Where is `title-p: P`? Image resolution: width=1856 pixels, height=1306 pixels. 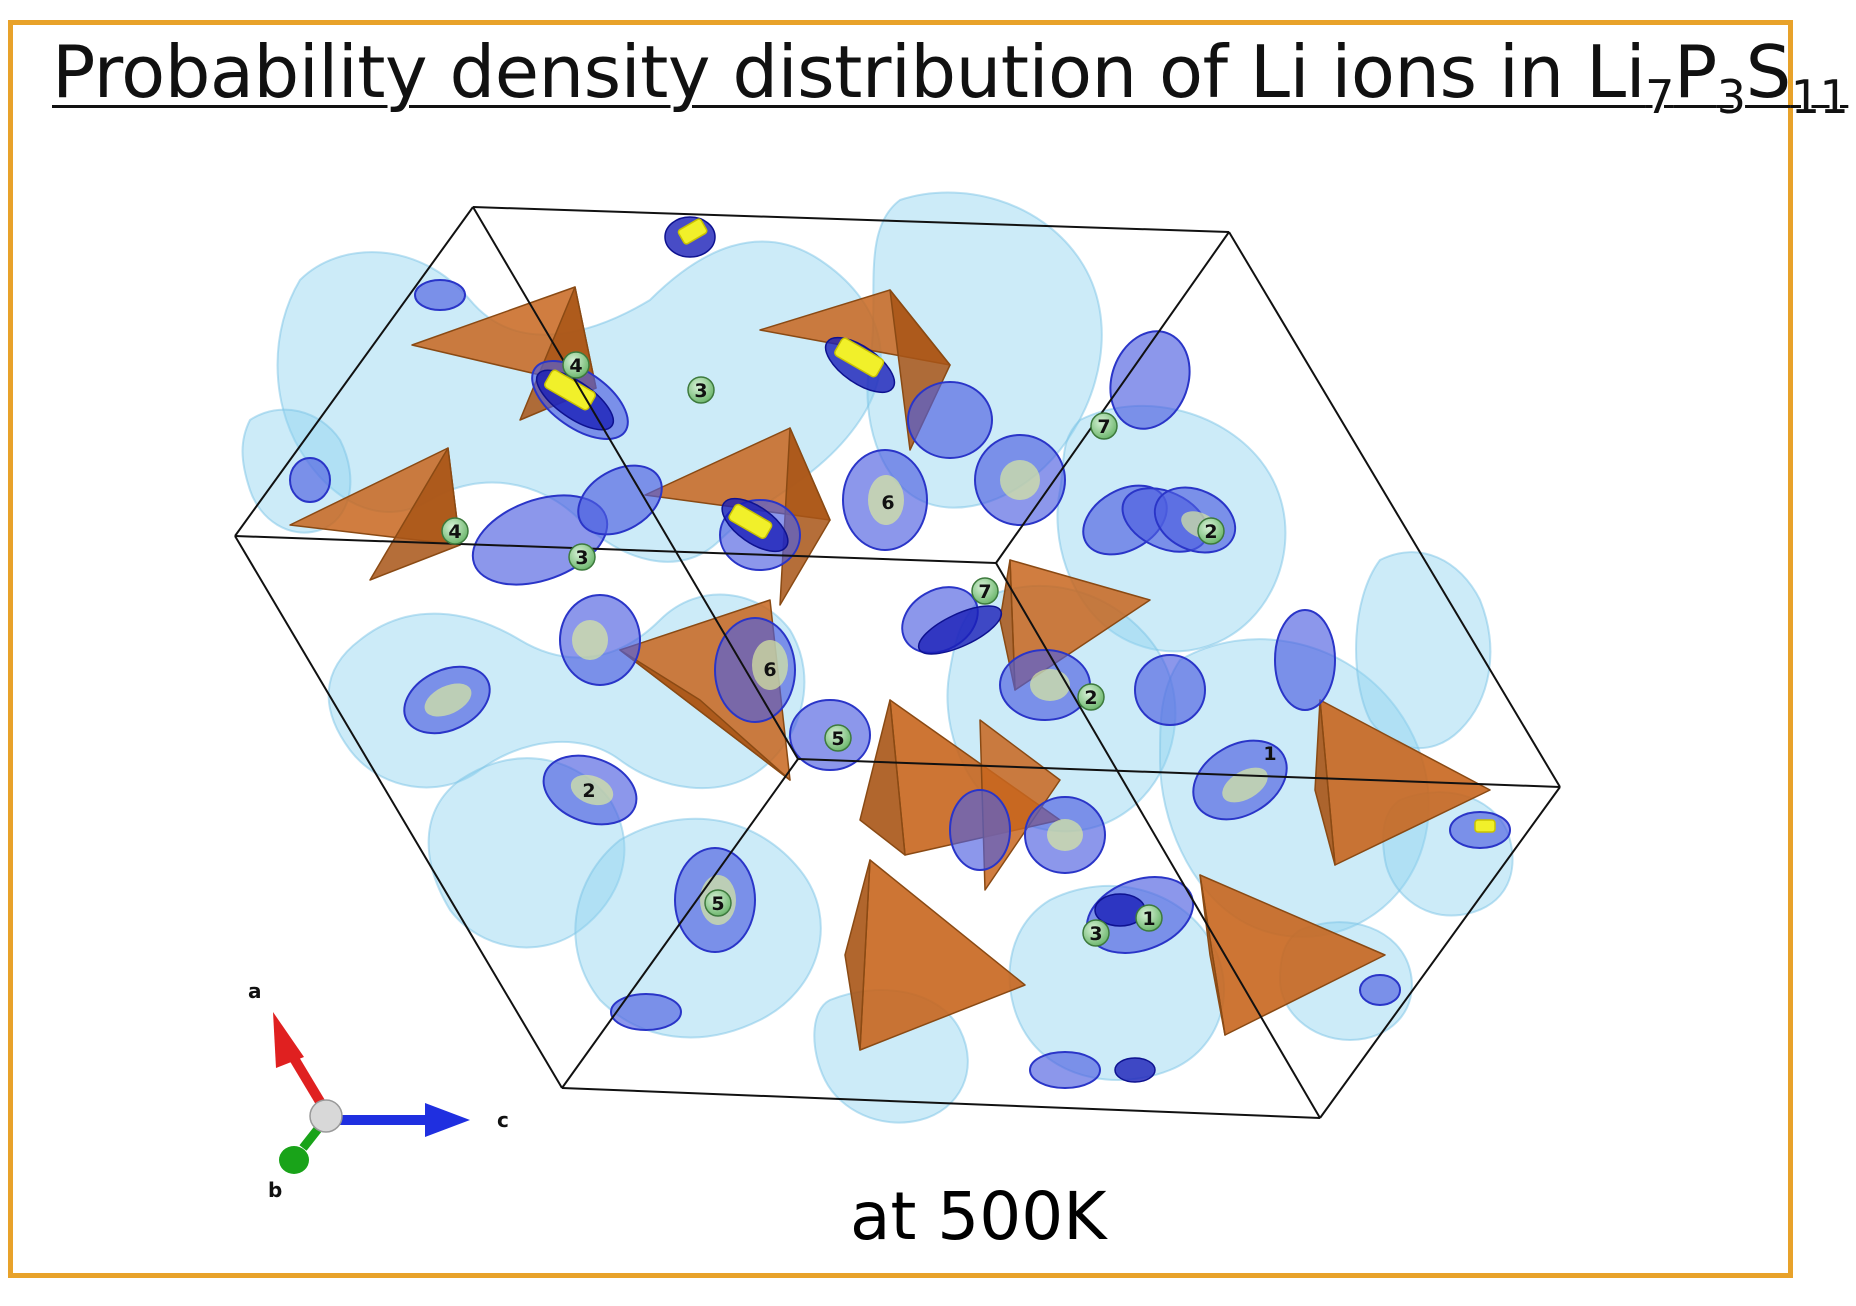 title-p: P is located at coordinates (1695, 72).